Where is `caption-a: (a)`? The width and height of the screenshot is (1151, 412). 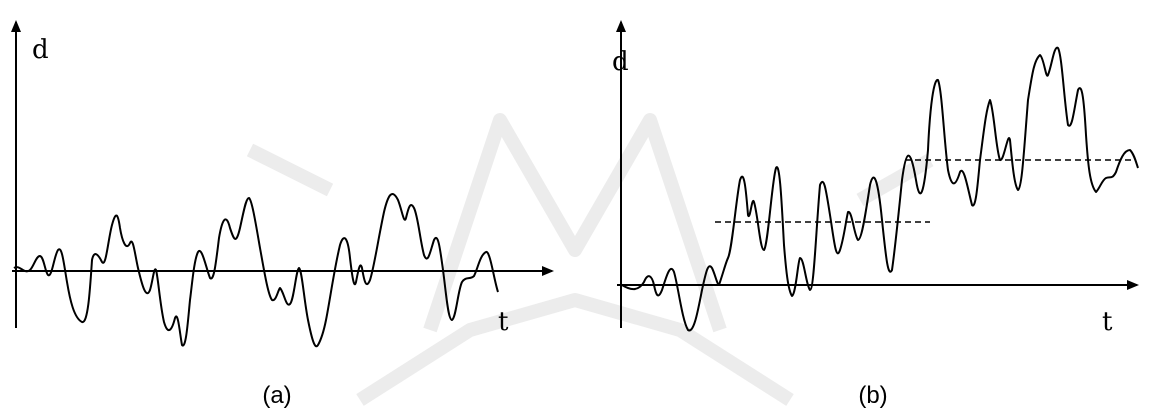
caption-a: (a) is located at coordinates (277, 395).